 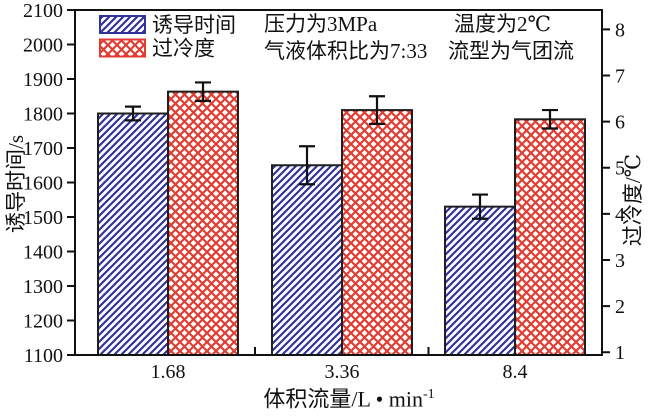 I want to click on bar-induction-time-3.36, so click(x=307, y=260).